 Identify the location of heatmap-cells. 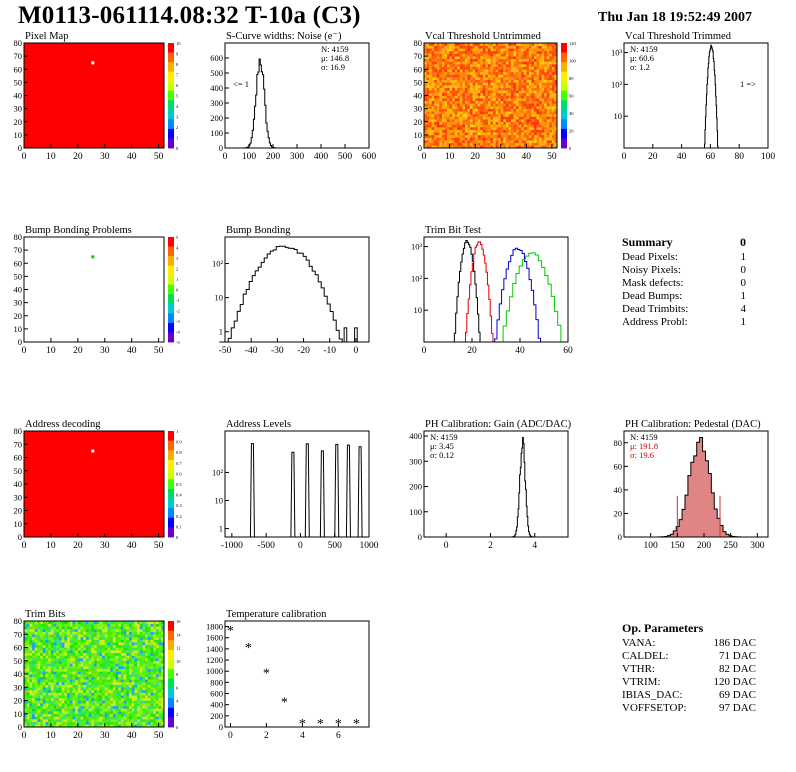
(491, 96).